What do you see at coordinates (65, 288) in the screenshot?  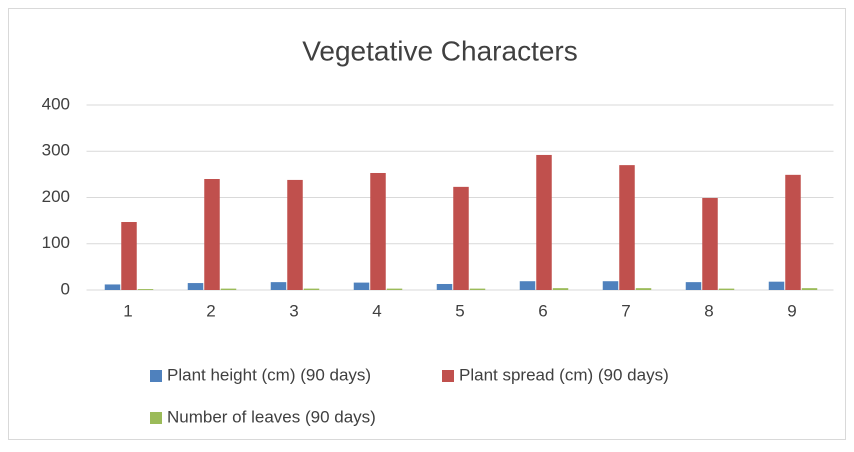 I see `y-tick-label: 0` at bounding box center [65, 288].